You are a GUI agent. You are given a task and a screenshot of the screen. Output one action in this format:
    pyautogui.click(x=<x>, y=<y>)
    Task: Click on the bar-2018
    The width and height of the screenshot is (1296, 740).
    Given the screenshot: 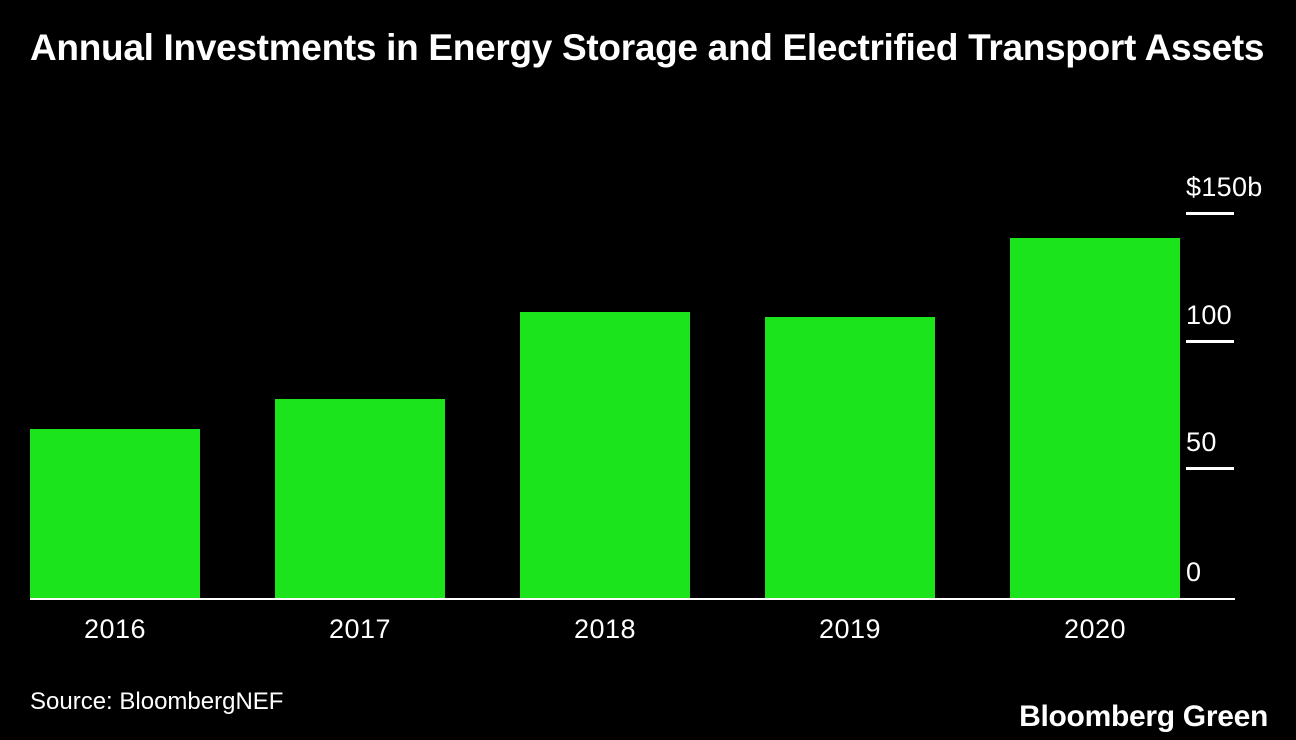 What is the action you would take?
    pyautogui.click(x=605, y=455)
    